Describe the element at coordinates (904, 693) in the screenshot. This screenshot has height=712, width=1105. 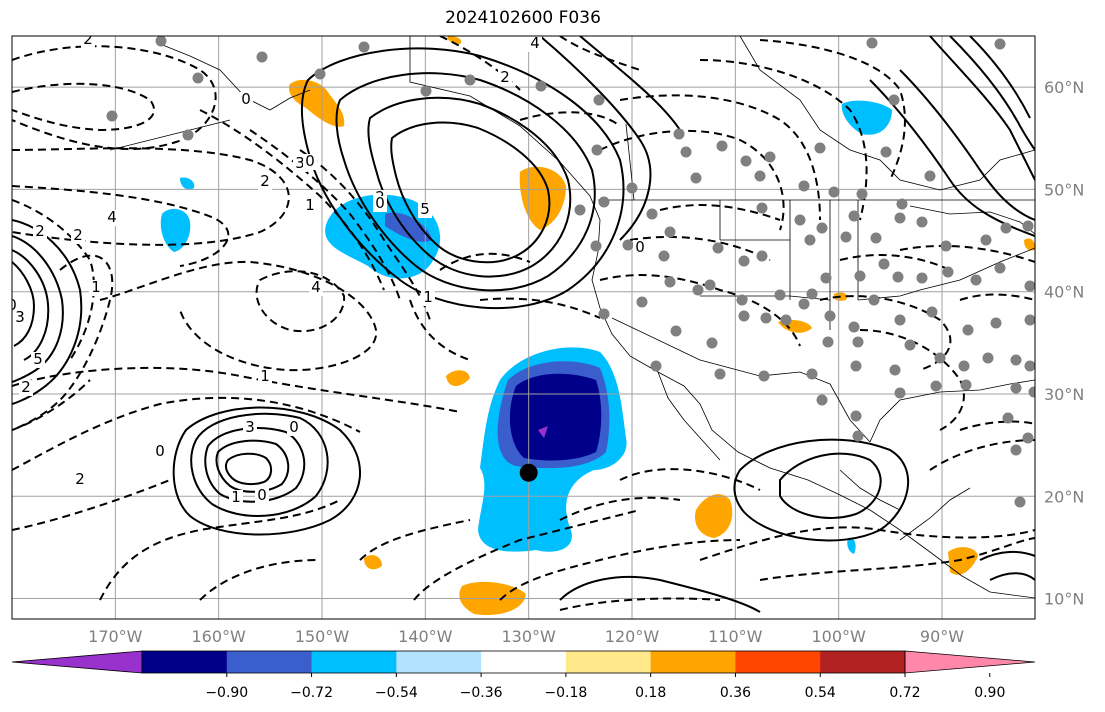
I see `colorbar-tick-label: 0.72` at that location.